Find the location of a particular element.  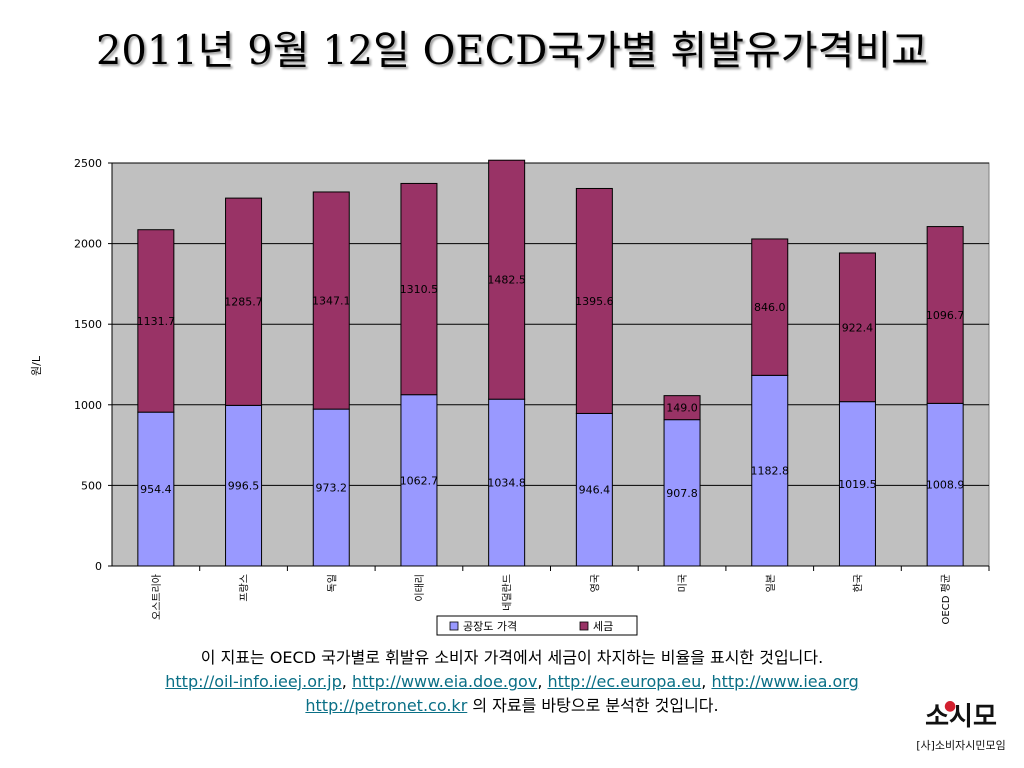

x-tick-label: 프랑스 is located at coordinates (245, 588).